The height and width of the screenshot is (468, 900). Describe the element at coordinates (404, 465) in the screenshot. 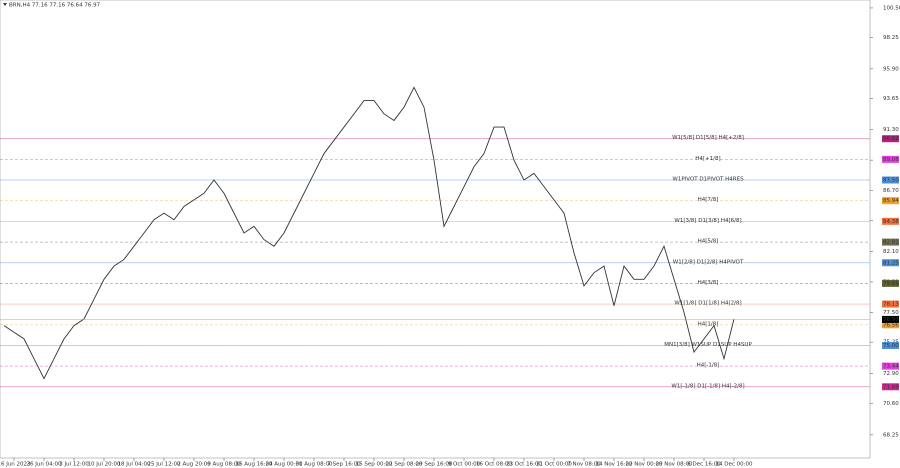

I see `x-tick-label: 22 Sep 08:00` at that location.